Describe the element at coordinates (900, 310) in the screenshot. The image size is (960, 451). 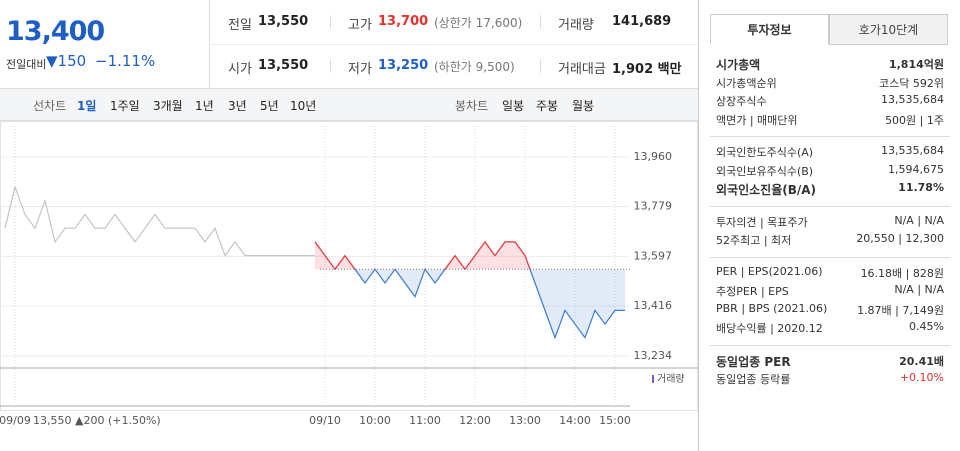
I see `info-value: 1.87배 | 7,149원` at that location.